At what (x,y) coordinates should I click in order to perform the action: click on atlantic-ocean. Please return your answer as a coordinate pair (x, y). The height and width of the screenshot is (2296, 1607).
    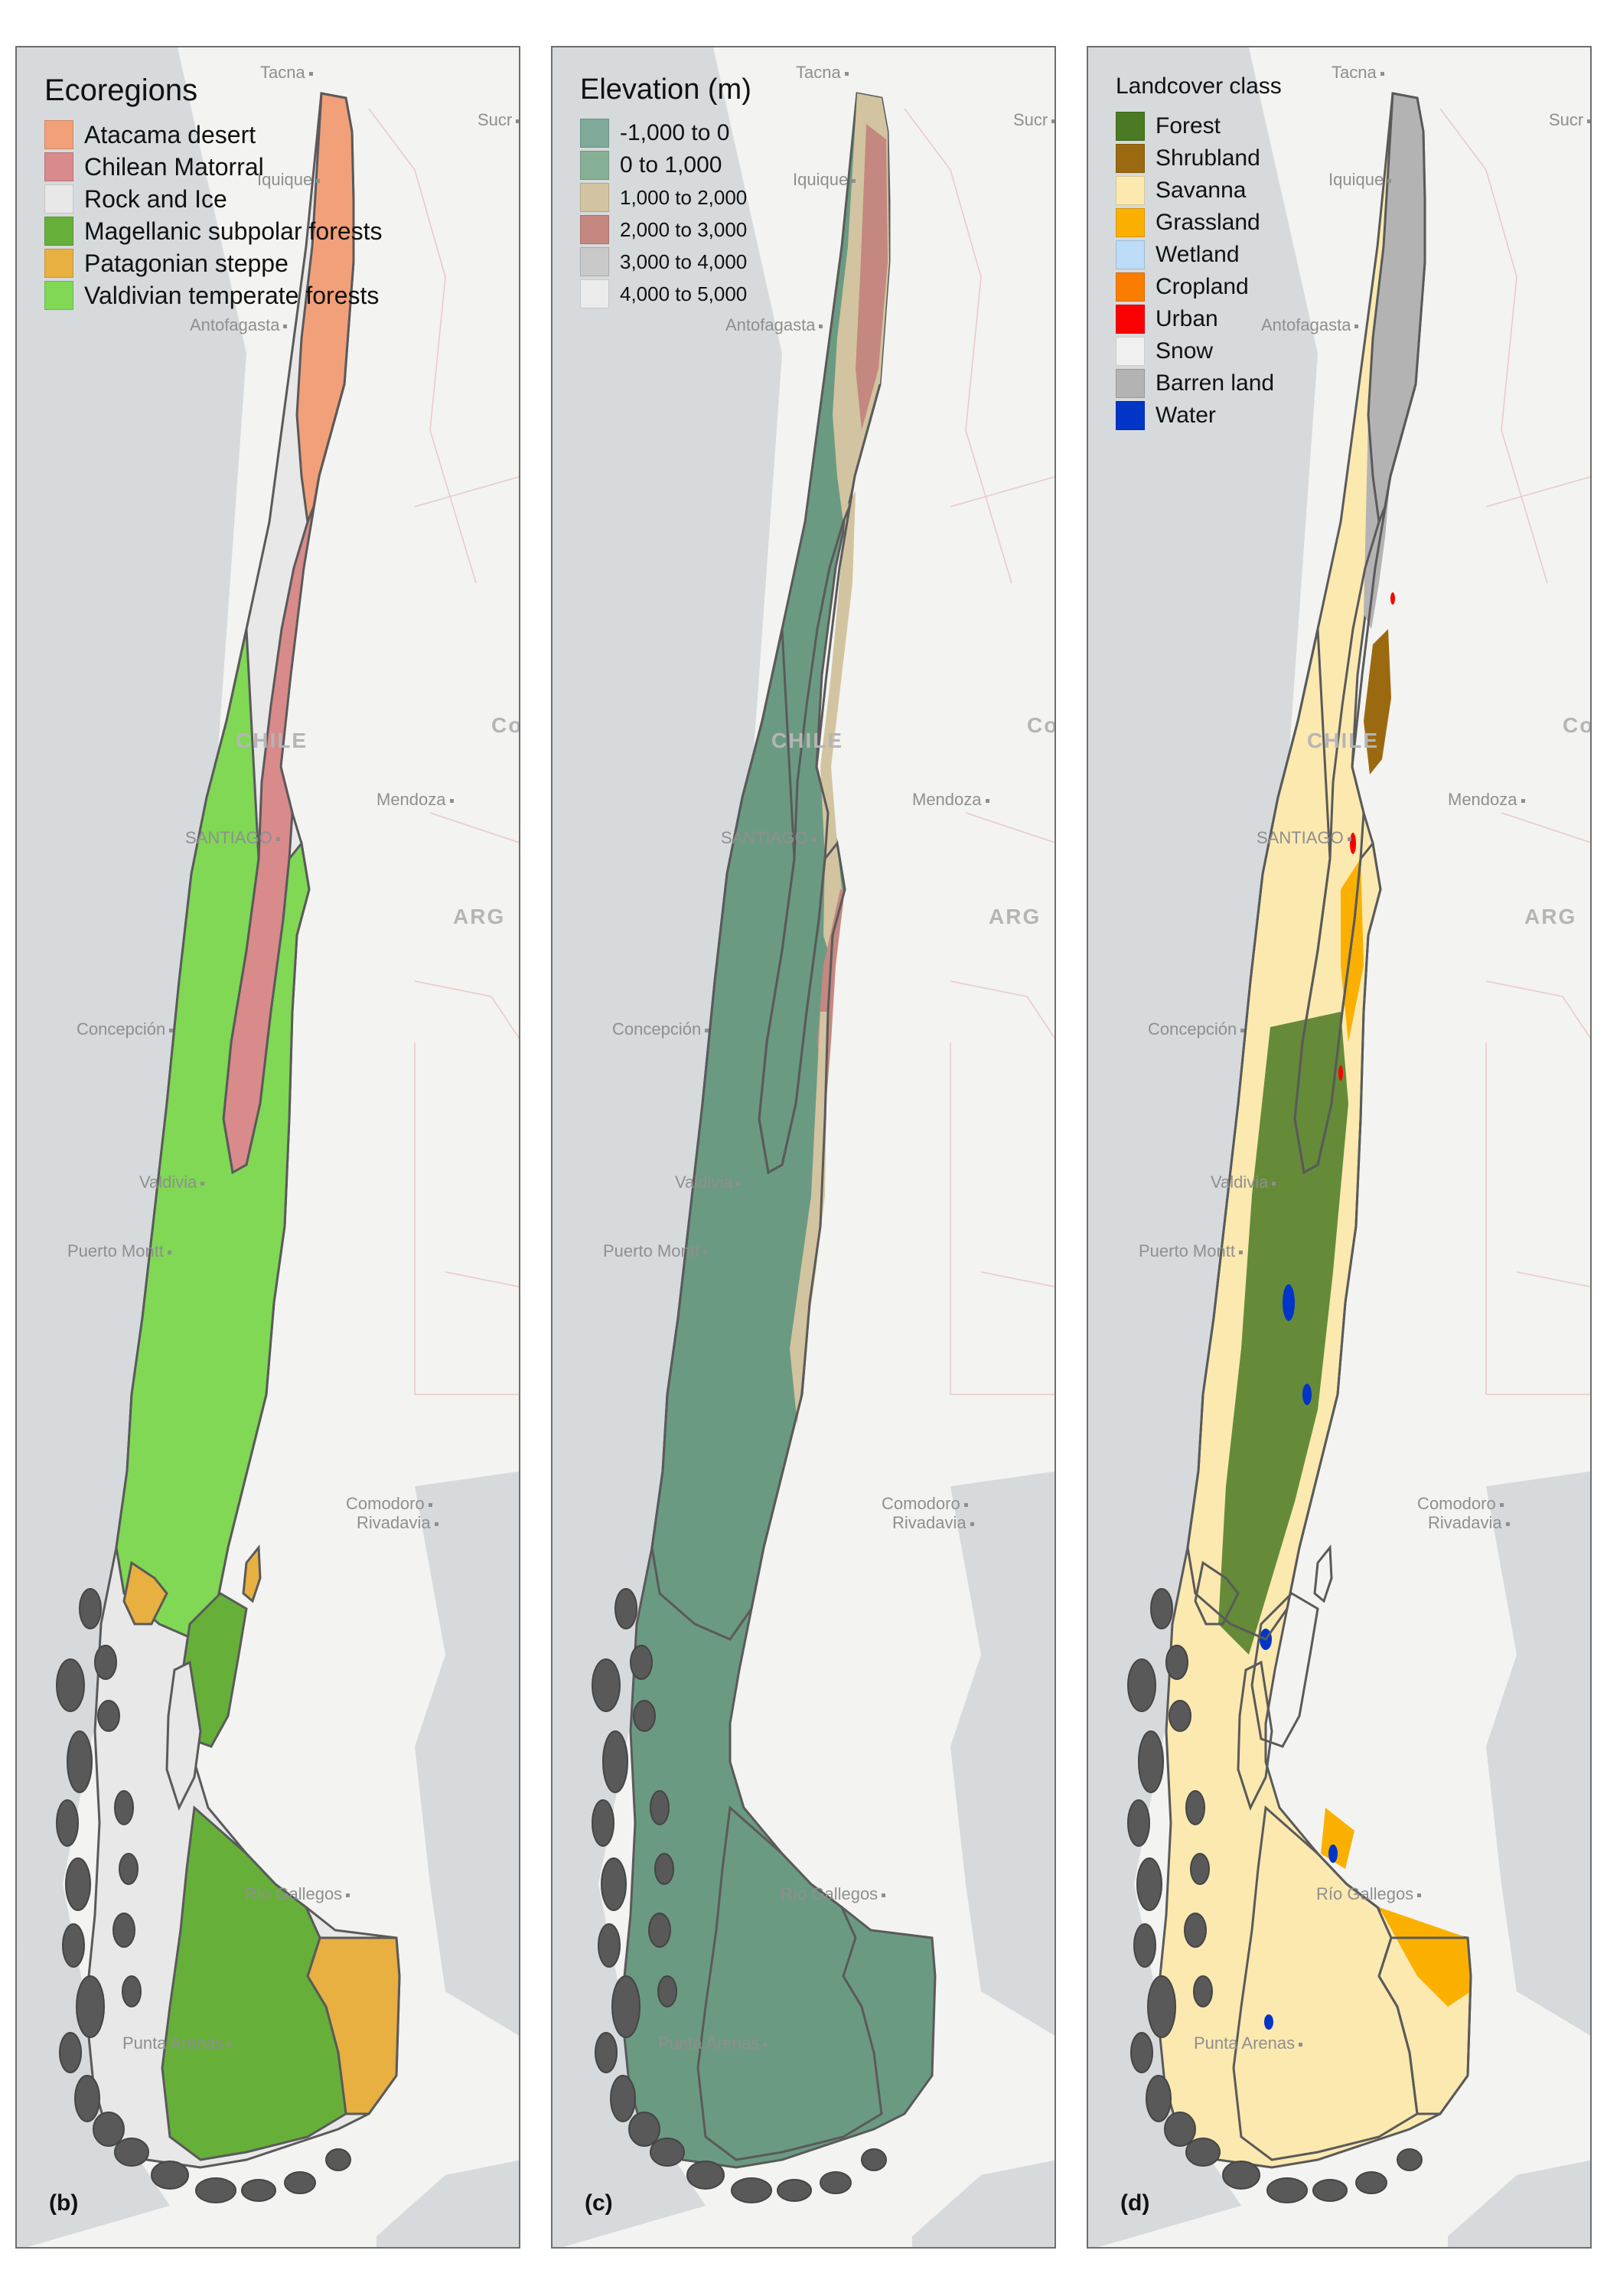
    Looking at the image, I should click on (1538, 1753).